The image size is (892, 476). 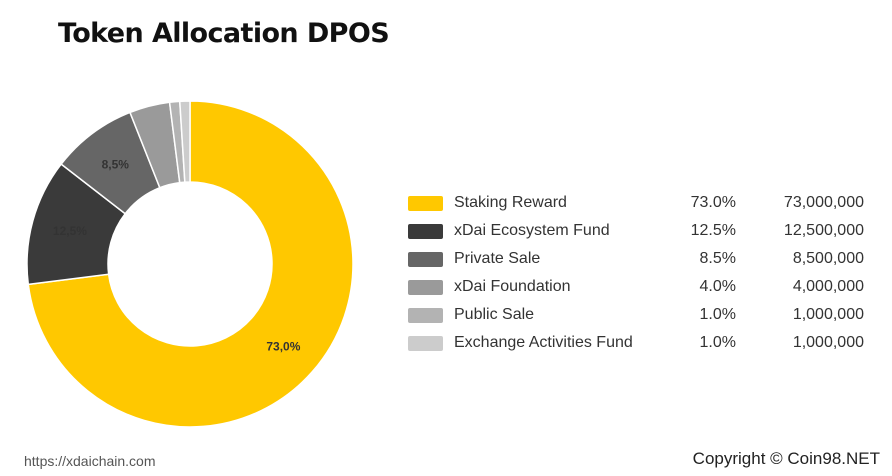 I want to click on legend-item-public-sale: Public Sale 1.0% 1,000,000, so click(x=643, y=316).